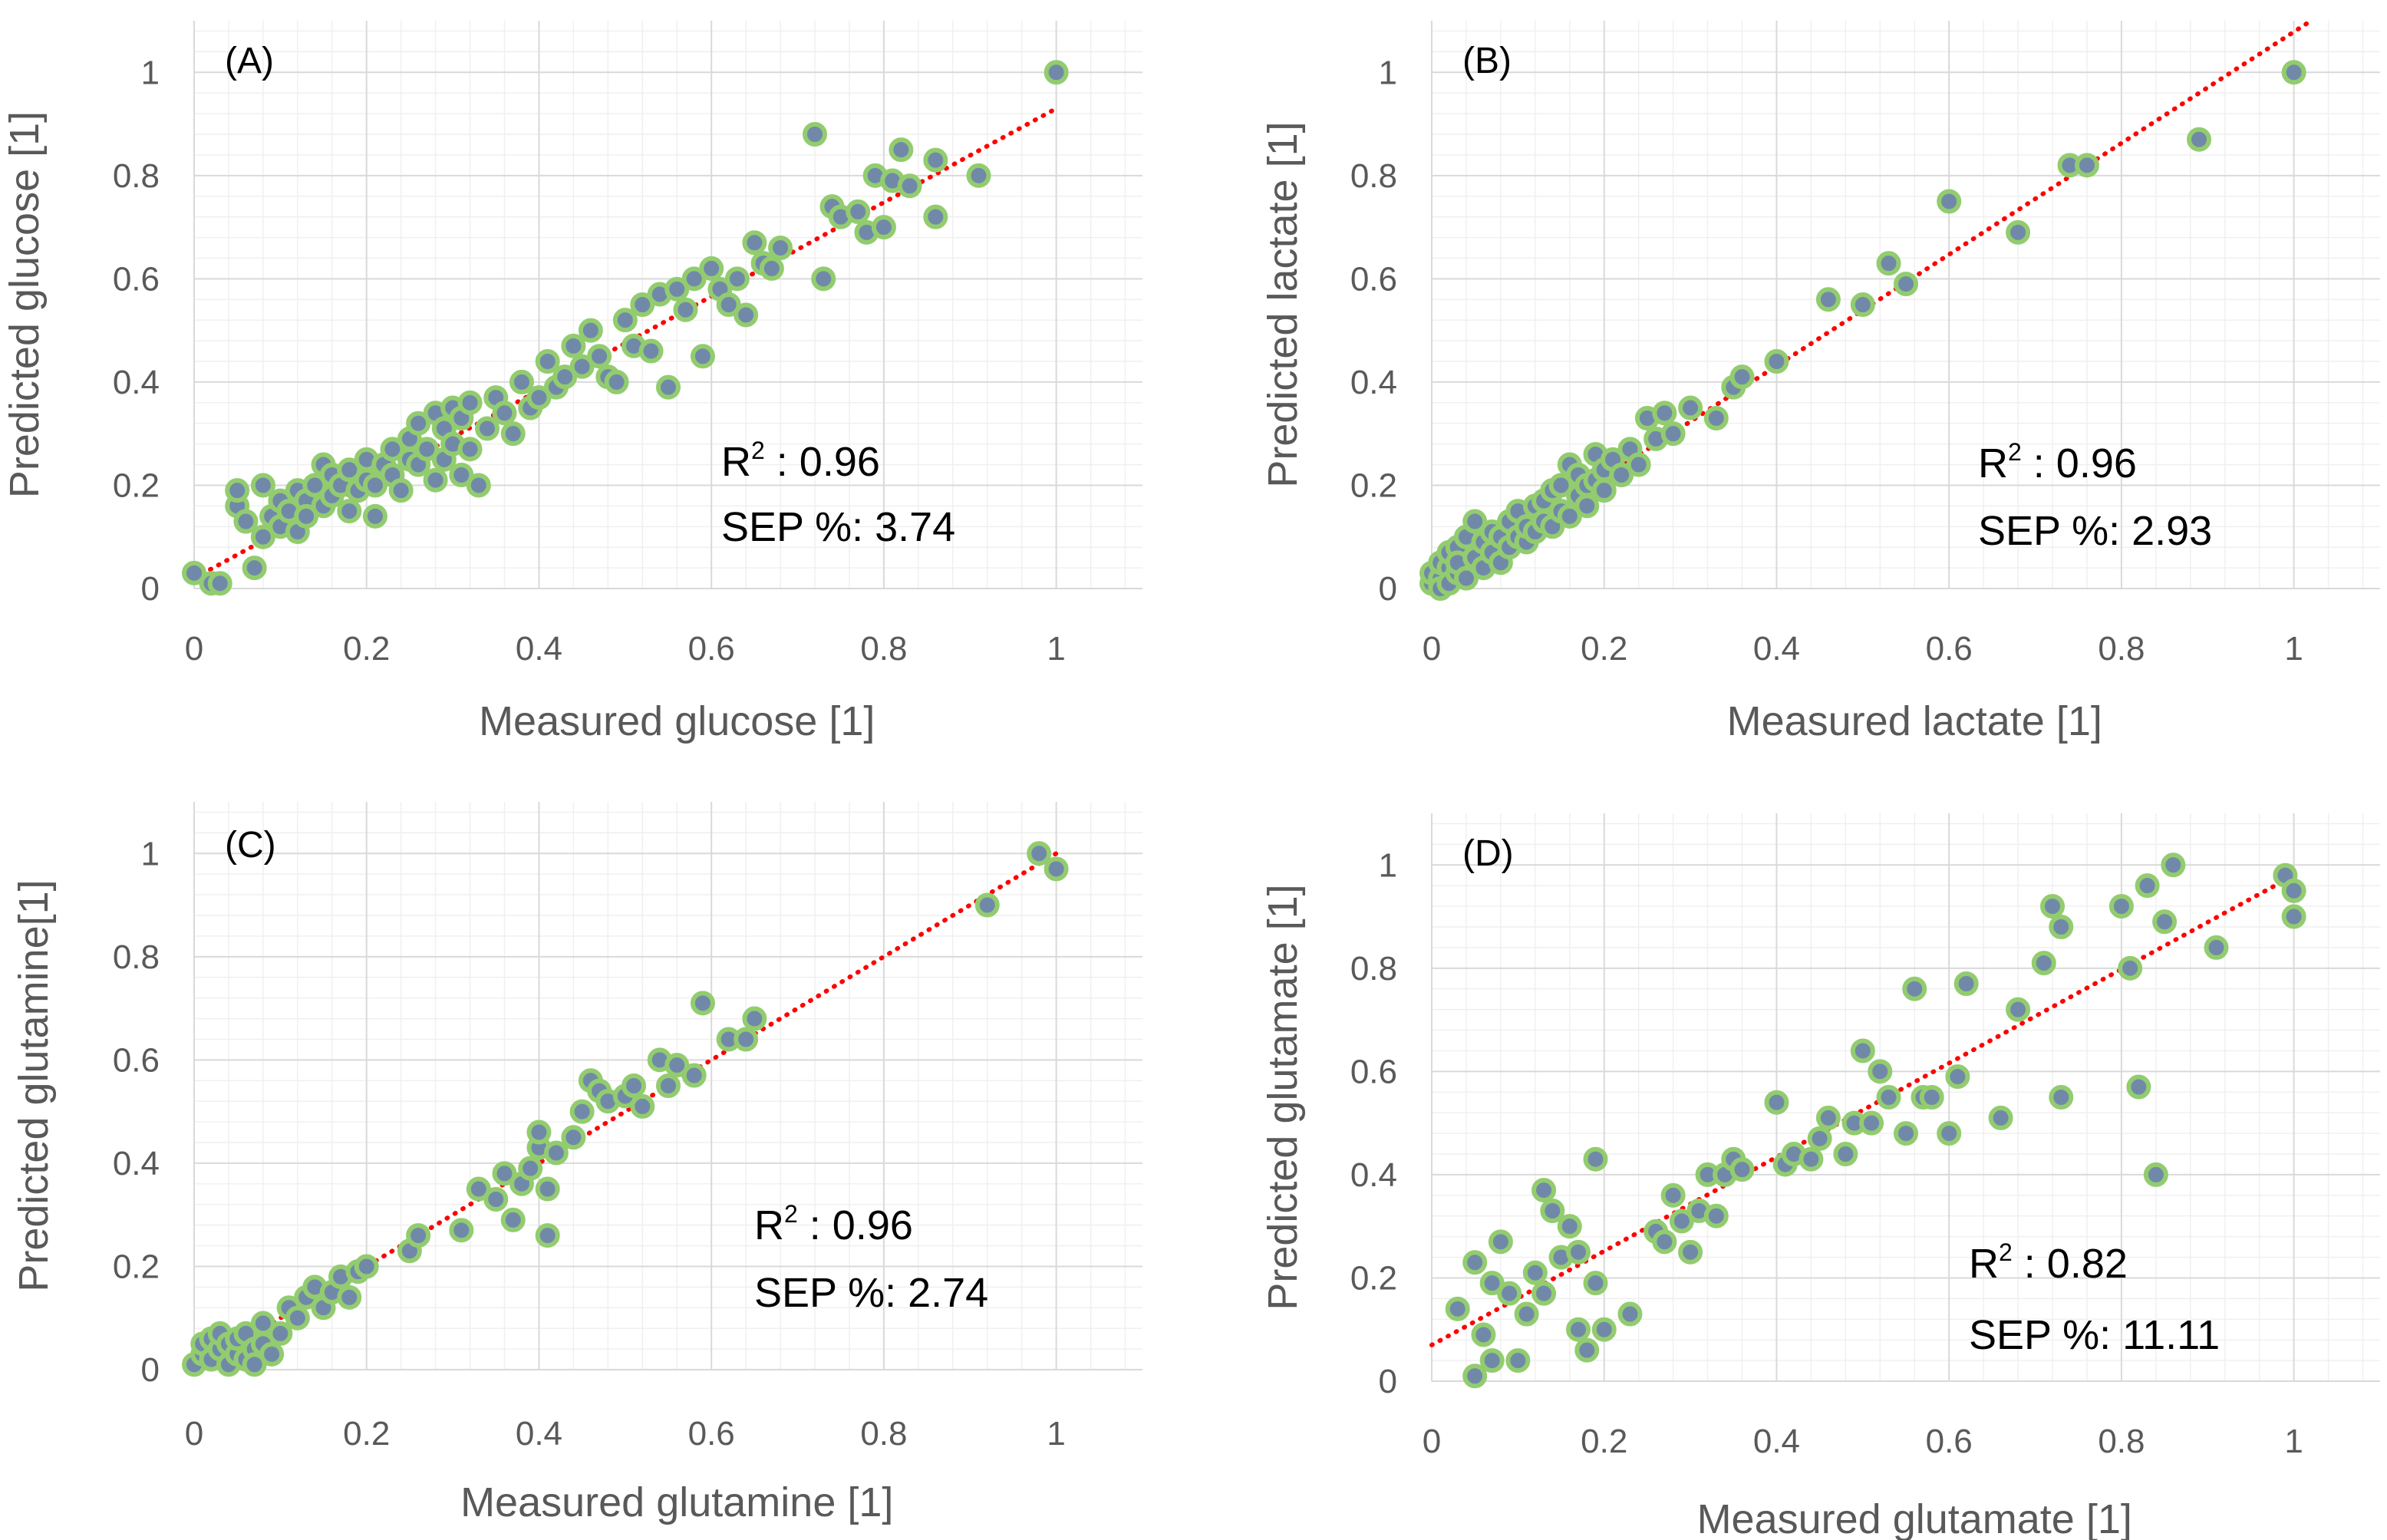 This screenshot has width=2387, height=1540. Describe the element at coordinates (1283, 1097) in the screenshot. I see `y-axis-title: Predicted glutamate [1]` at that location.